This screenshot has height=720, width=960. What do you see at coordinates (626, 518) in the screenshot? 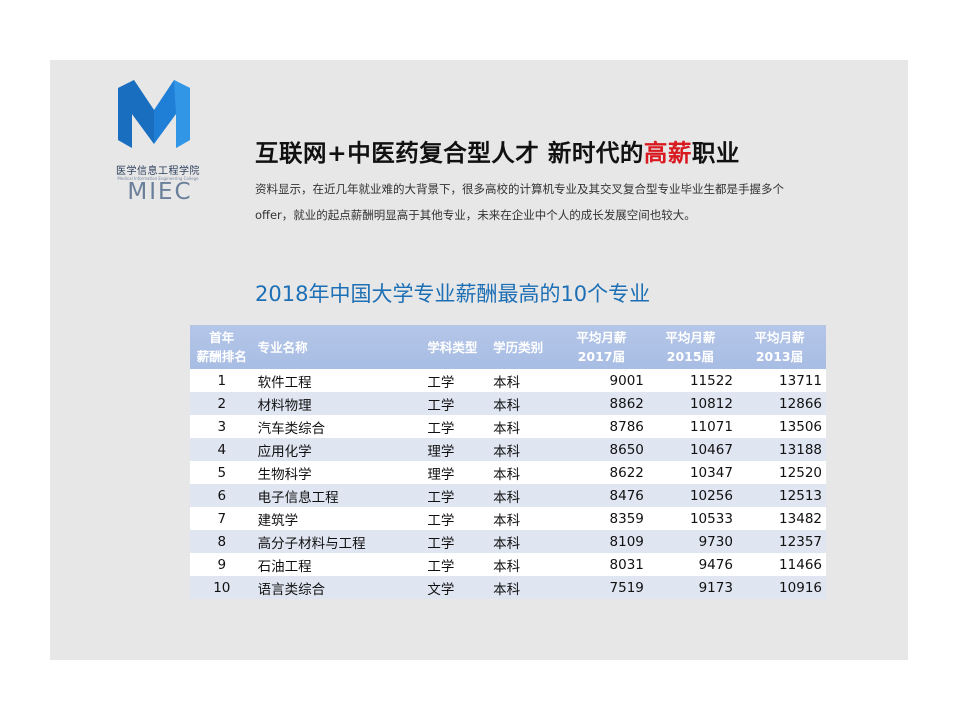
I see `cell-salary-2017: 8359` at bounding box center [626, 518].